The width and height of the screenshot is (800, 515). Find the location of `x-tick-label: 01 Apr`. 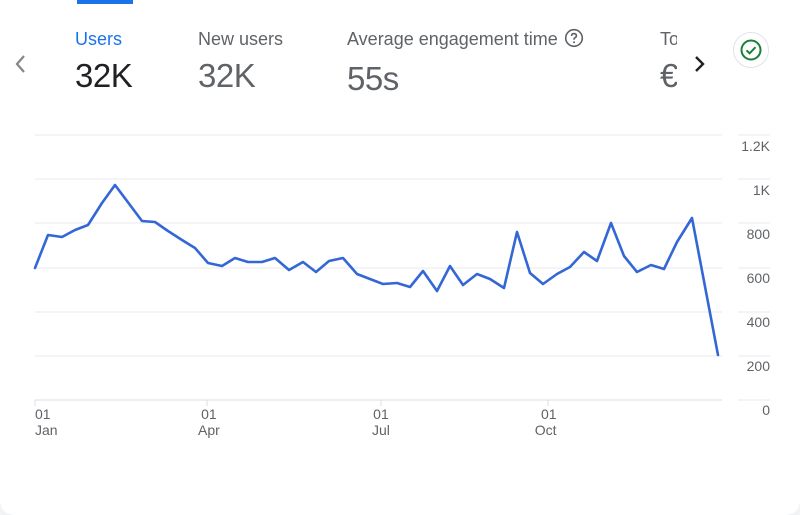

x-tick-label: 01 Apr is located at coordinates (209, 422).